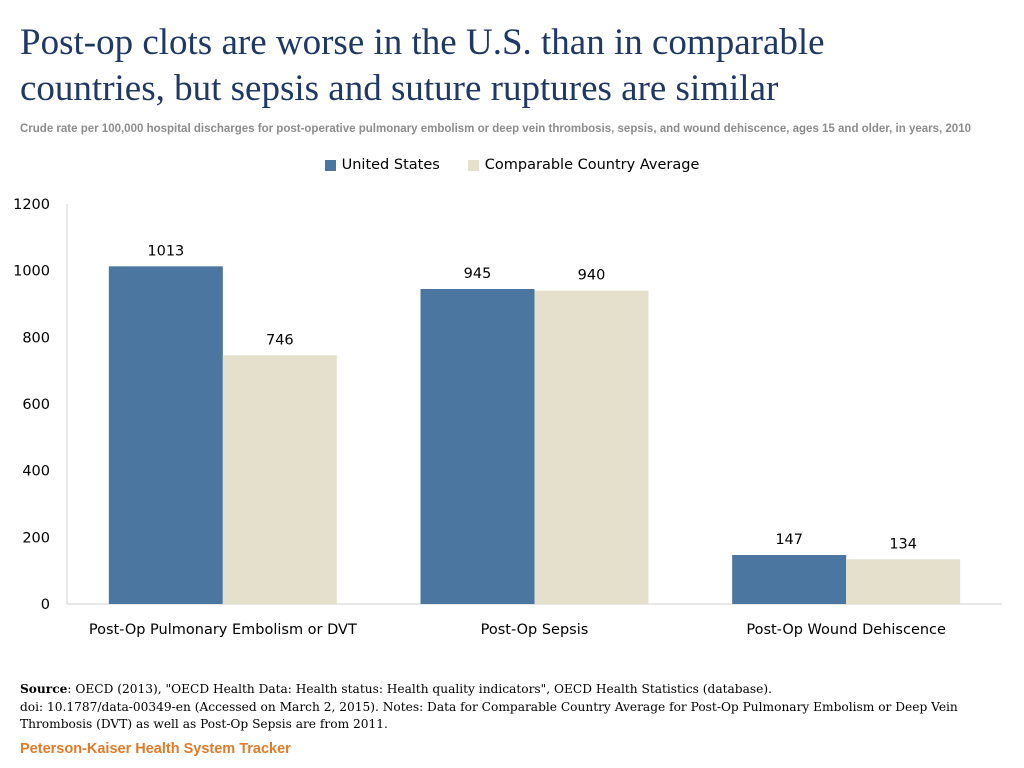 The height and width of the screenshot is (768, 1024). What do you see at coordinates (279, 479) in the screenshot?
I see `bar-comparable-country-average-post-op-pulmonary-embolism-or-dvt` at bounding box center [279, 479].